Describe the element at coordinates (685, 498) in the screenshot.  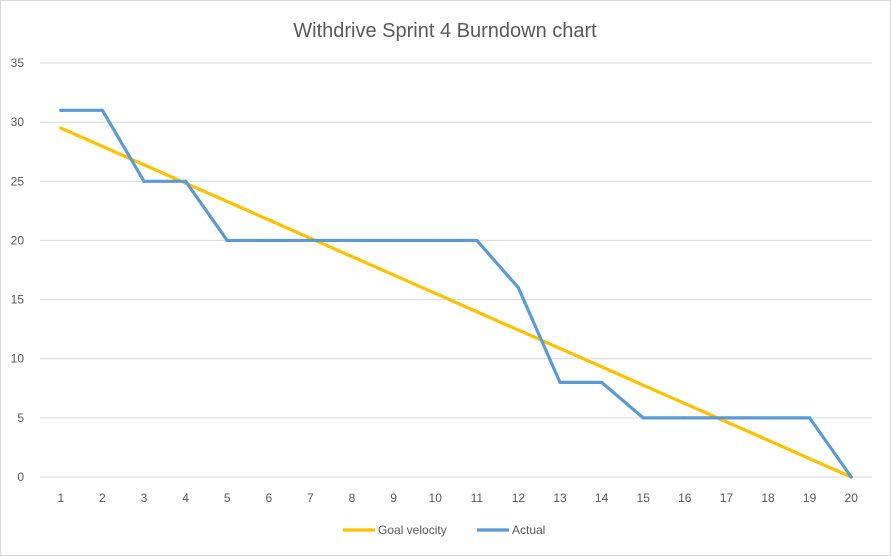
I see `x-tick-label: 16` at that location.